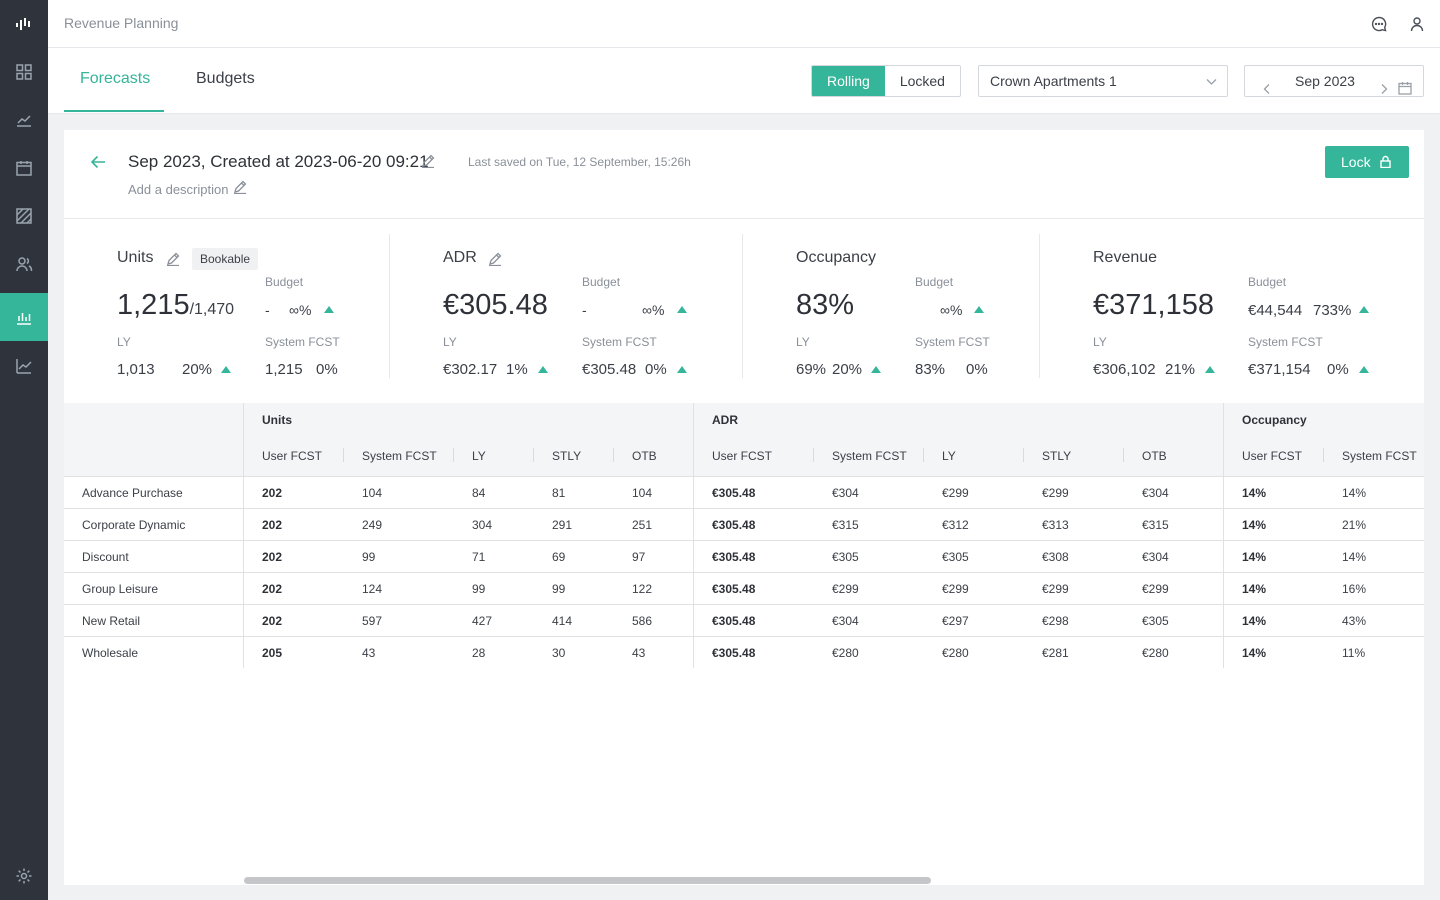  I want to click on revenue-planning-icon, so click(24, 317).